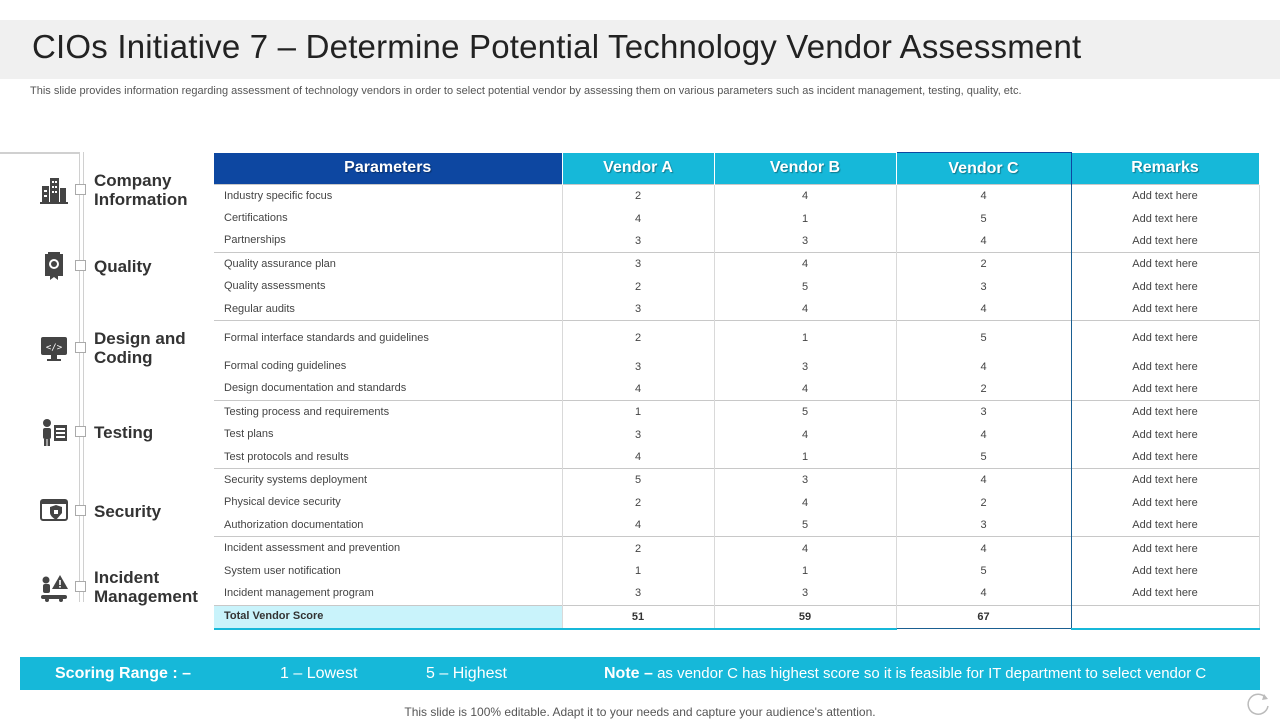 The image size is (1280, 720). I want to click on category-label: Security, so click(128, 511).